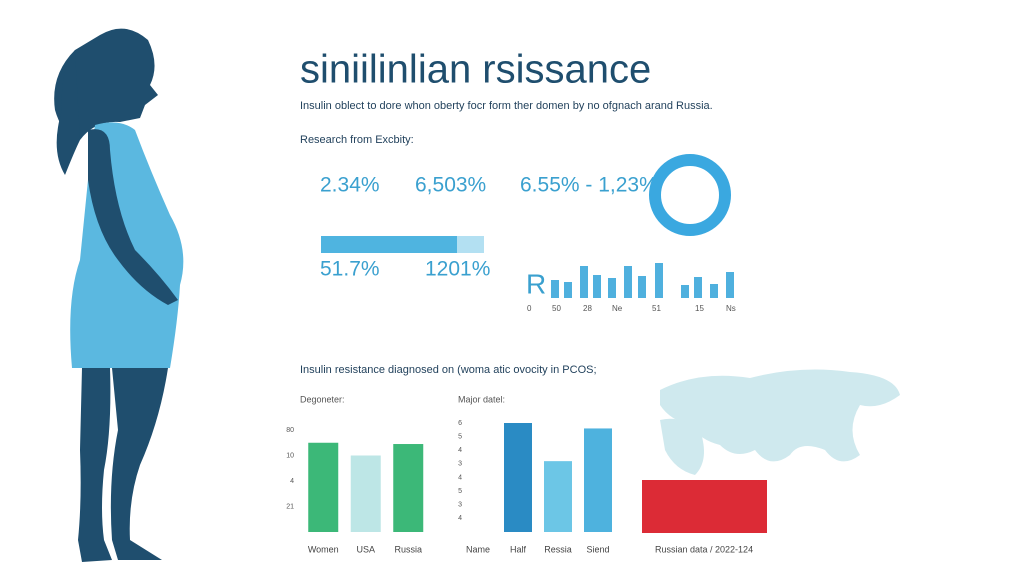 This screenshot has height=585, width=1024. What do you see at coordinates (558, 549) in the screenshot?
I see `x-tick-label: Ressia` at bounding box center [558, 549].